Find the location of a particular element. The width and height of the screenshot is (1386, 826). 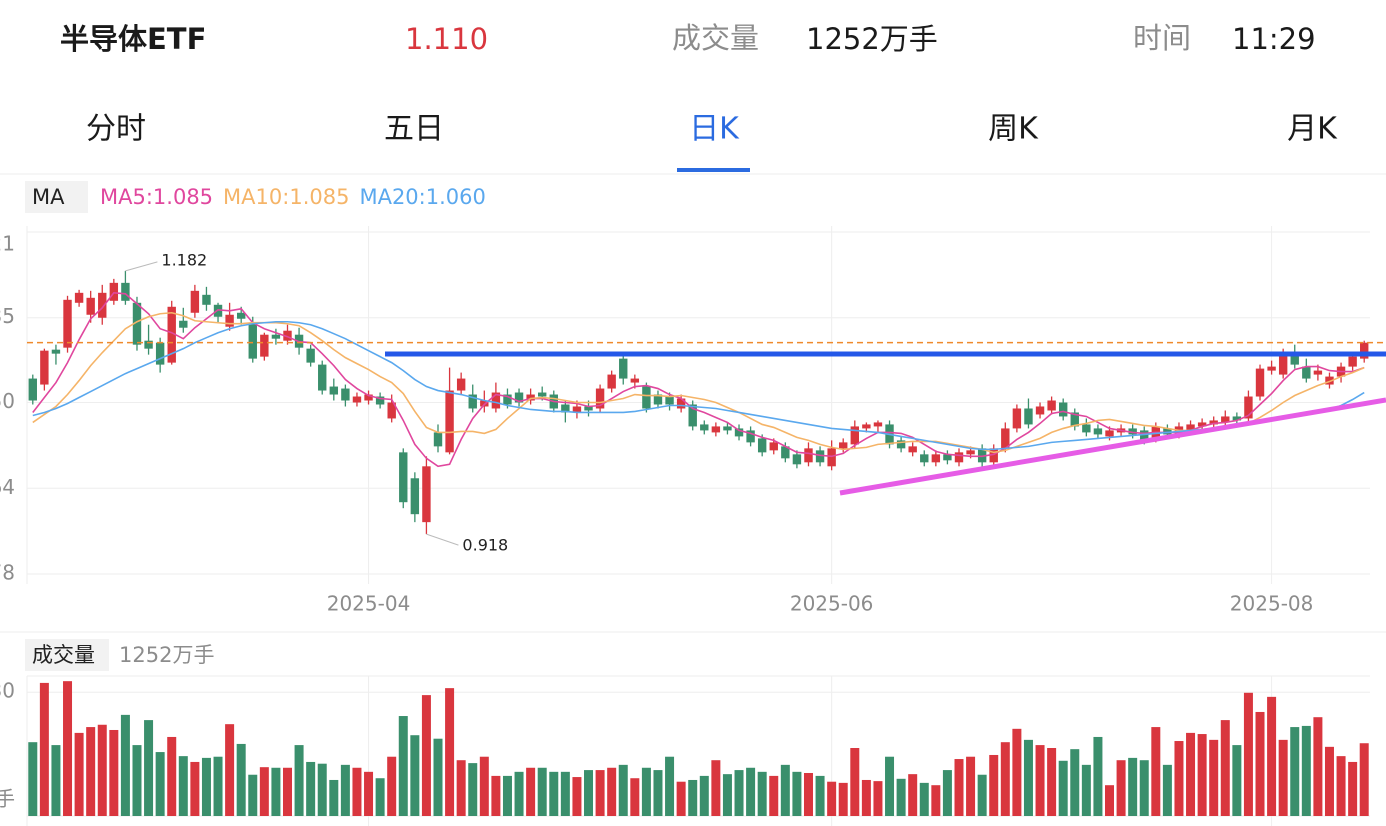

volume-title-box is located at coordinates (67, 655).